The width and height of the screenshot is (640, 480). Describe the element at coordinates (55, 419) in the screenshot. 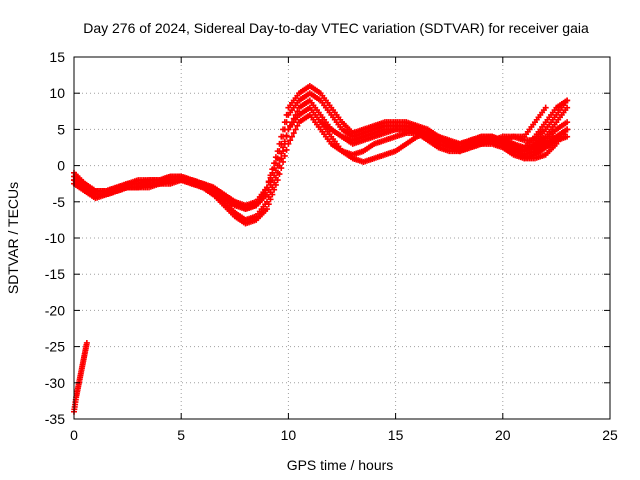

I see `y-tick-label: -35` at that location.